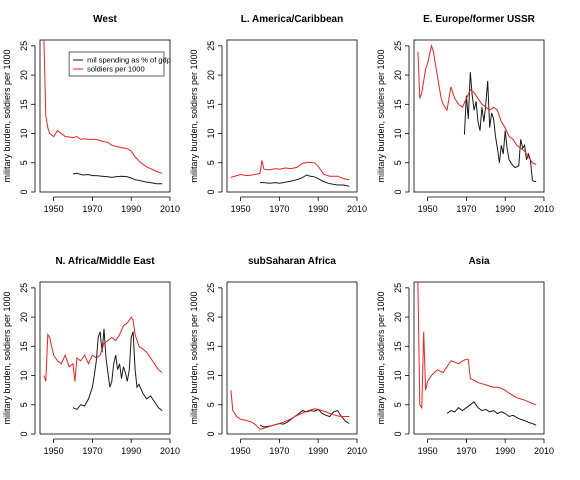  Describe the element at coordinates (479, 19) in the screenshot. I see `panel-title: E. Europe/former USSR` at that location.